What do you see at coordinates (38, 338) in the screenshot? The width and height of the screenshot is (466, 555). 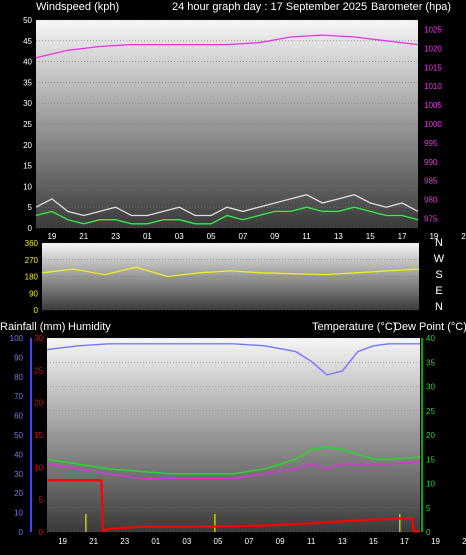 I see `rainfall-tick-label: 30` at bounding box center [38, 338].